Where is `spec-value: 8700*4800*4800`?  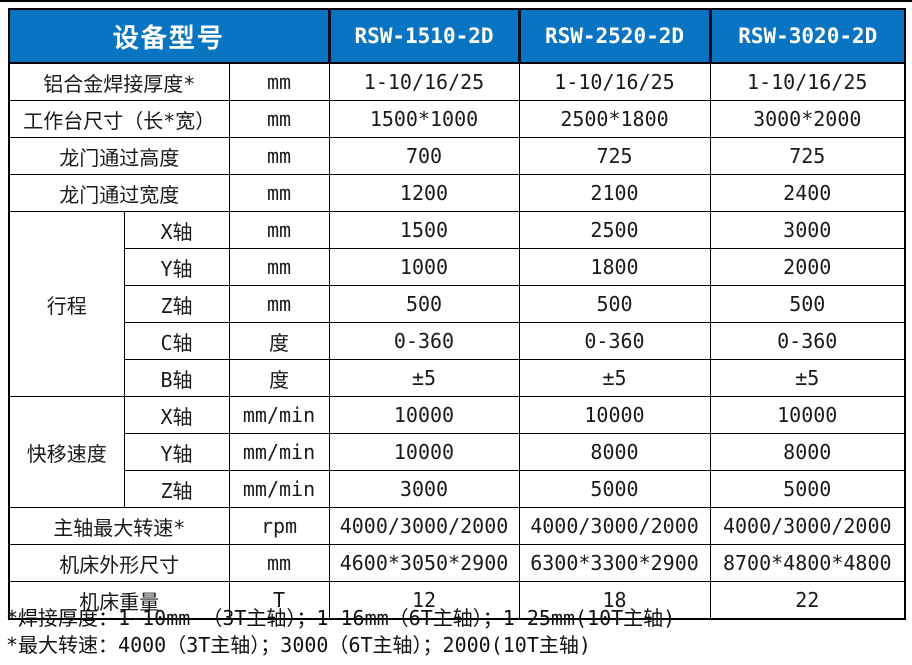 spec-value: 8700*4800*4800 is located at coordinates (807, 563).